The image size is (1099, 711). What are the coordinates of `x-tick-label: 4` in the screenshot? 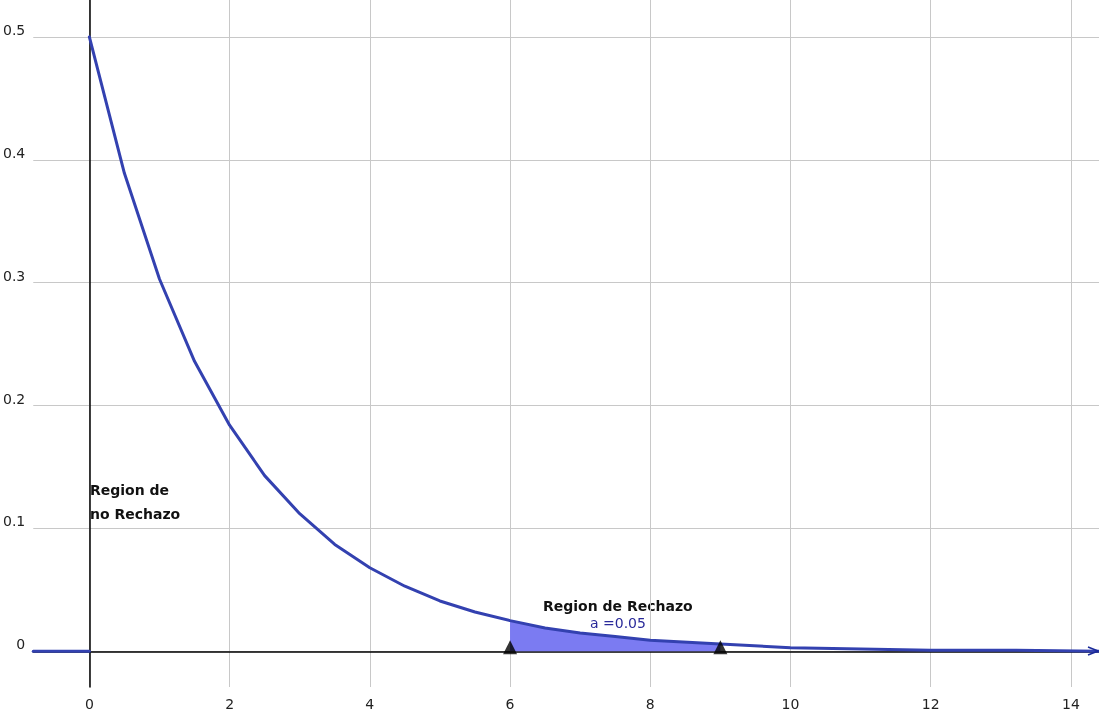 It's located at (370, 703).